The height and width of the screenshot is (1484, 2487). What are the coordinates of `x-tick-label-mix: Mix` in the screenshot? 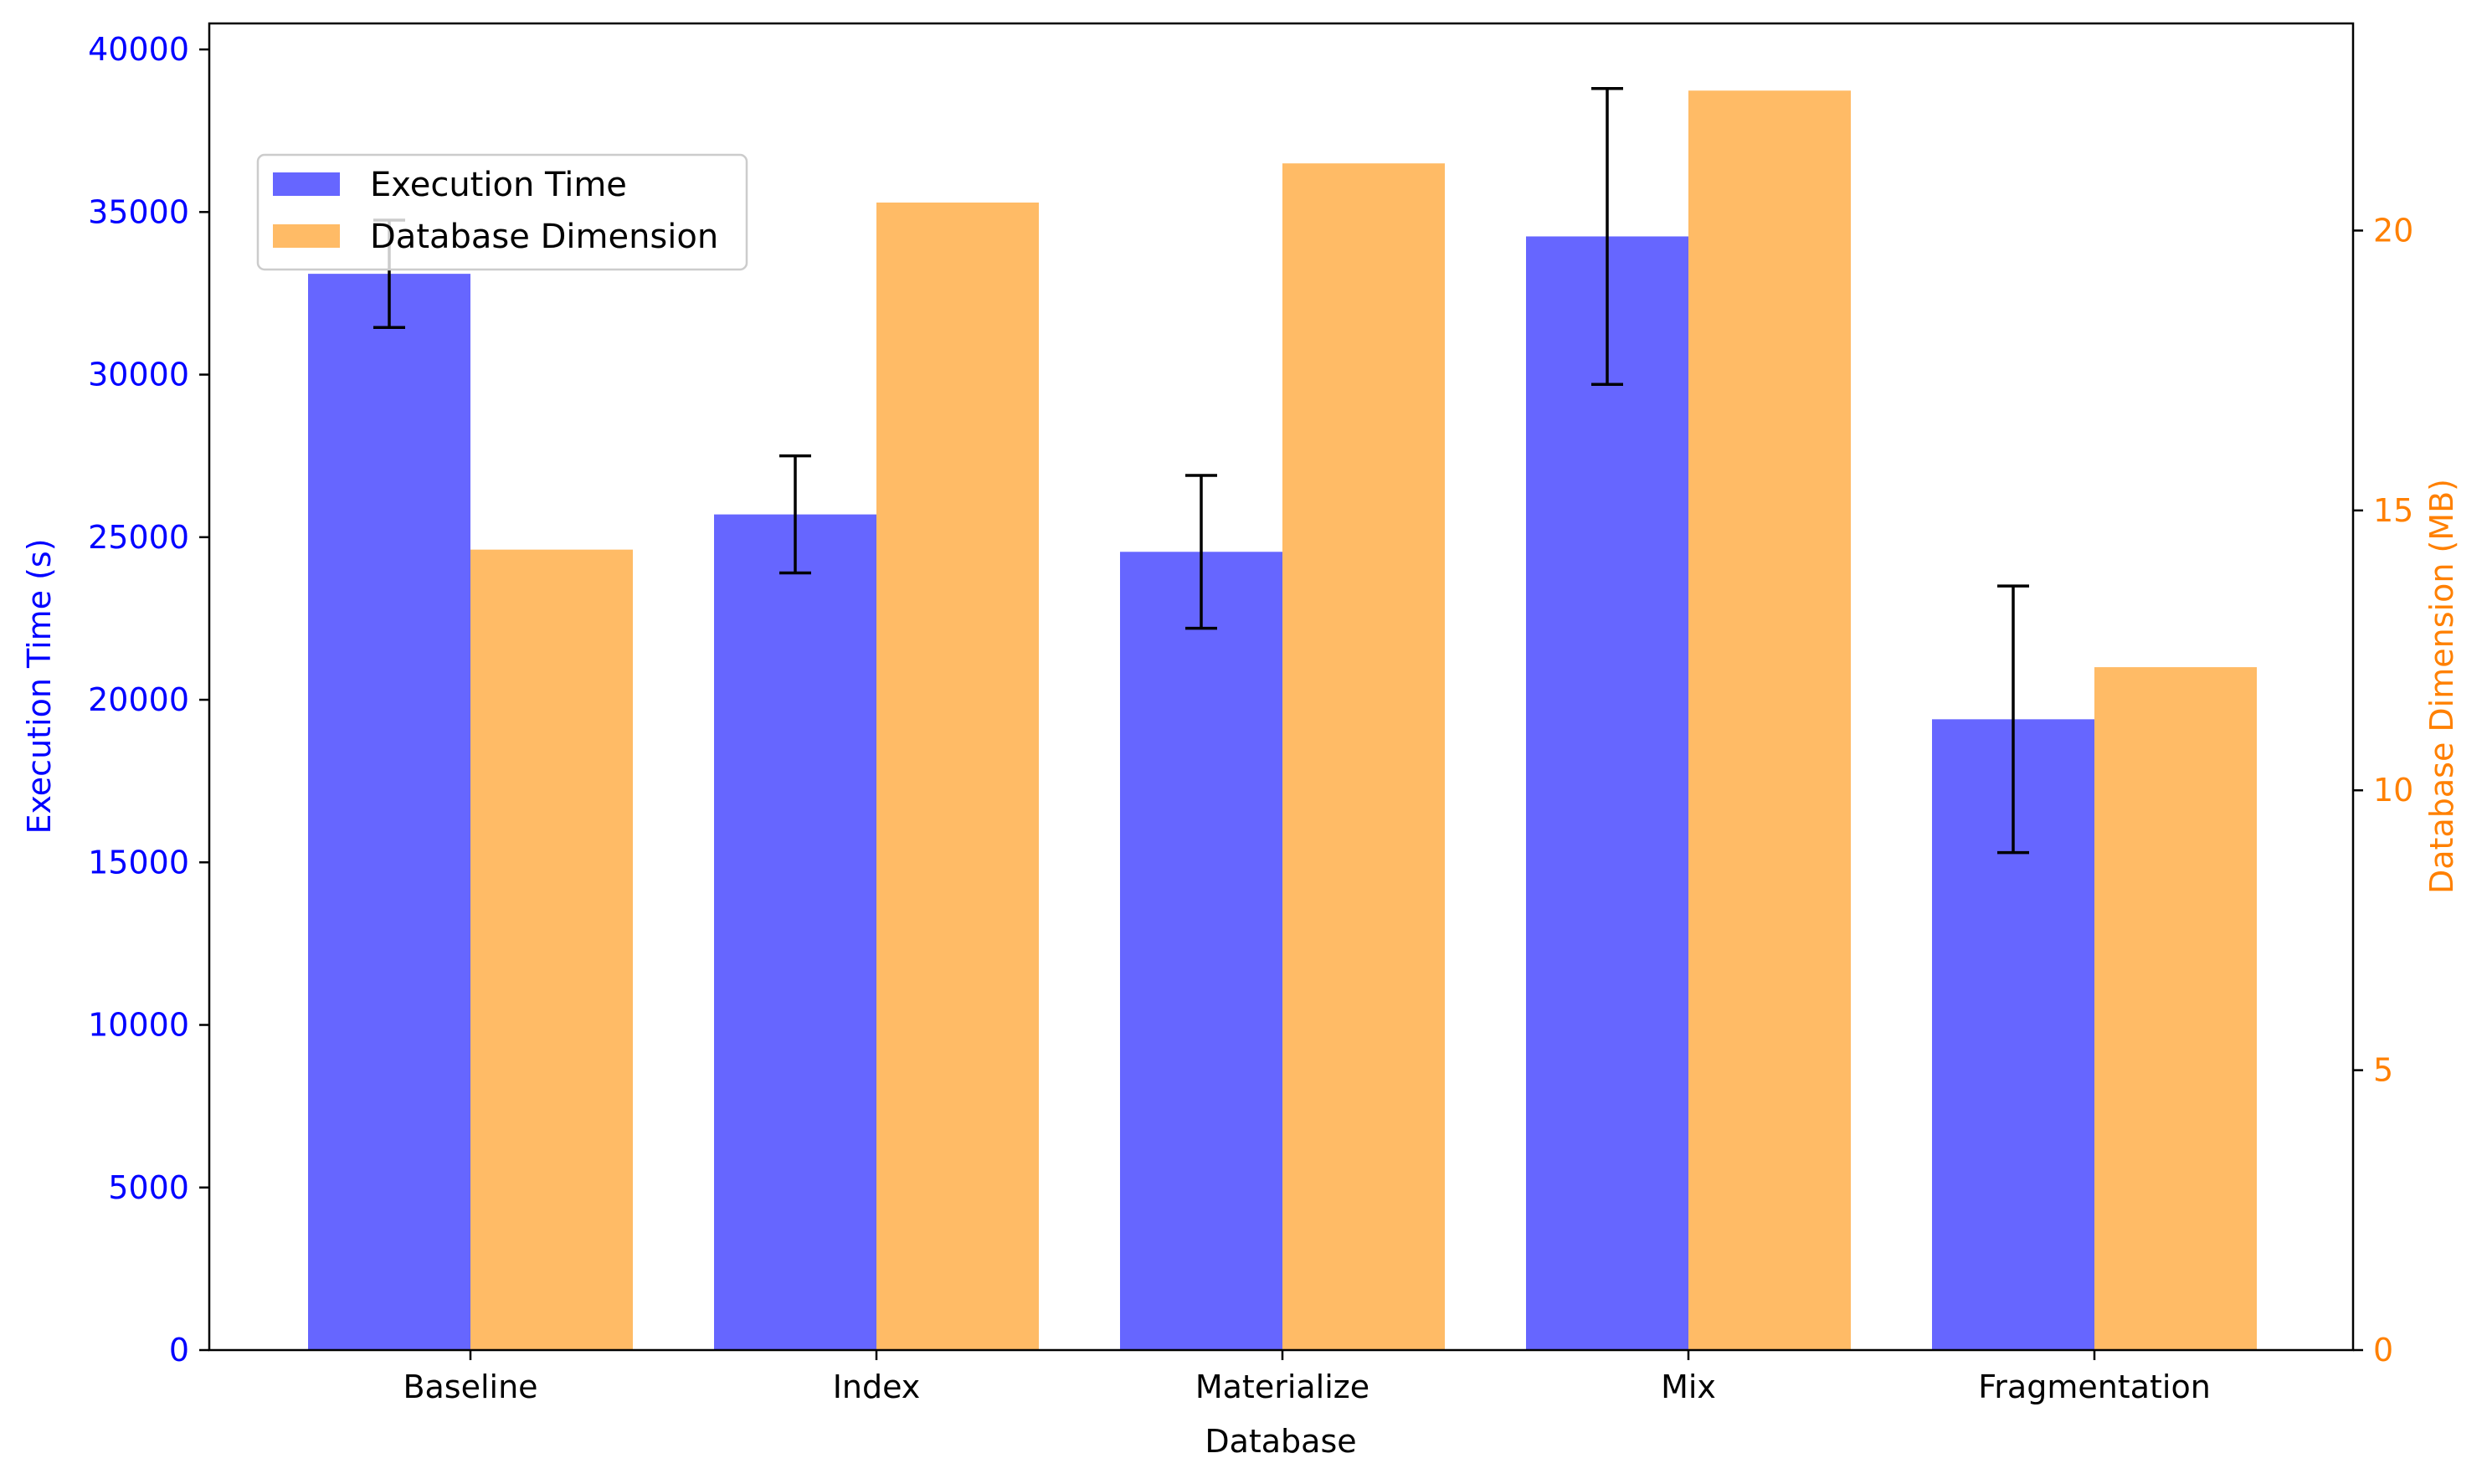 It's located at (1689, 1386).